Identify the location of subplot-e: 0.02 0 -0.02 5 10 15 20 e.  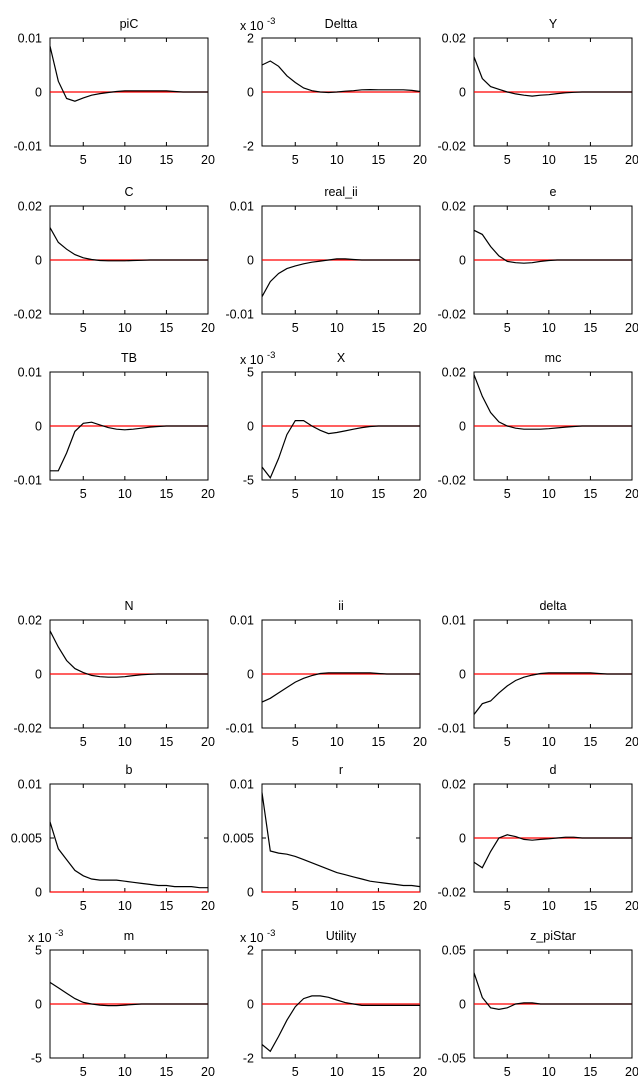
(538, 260).